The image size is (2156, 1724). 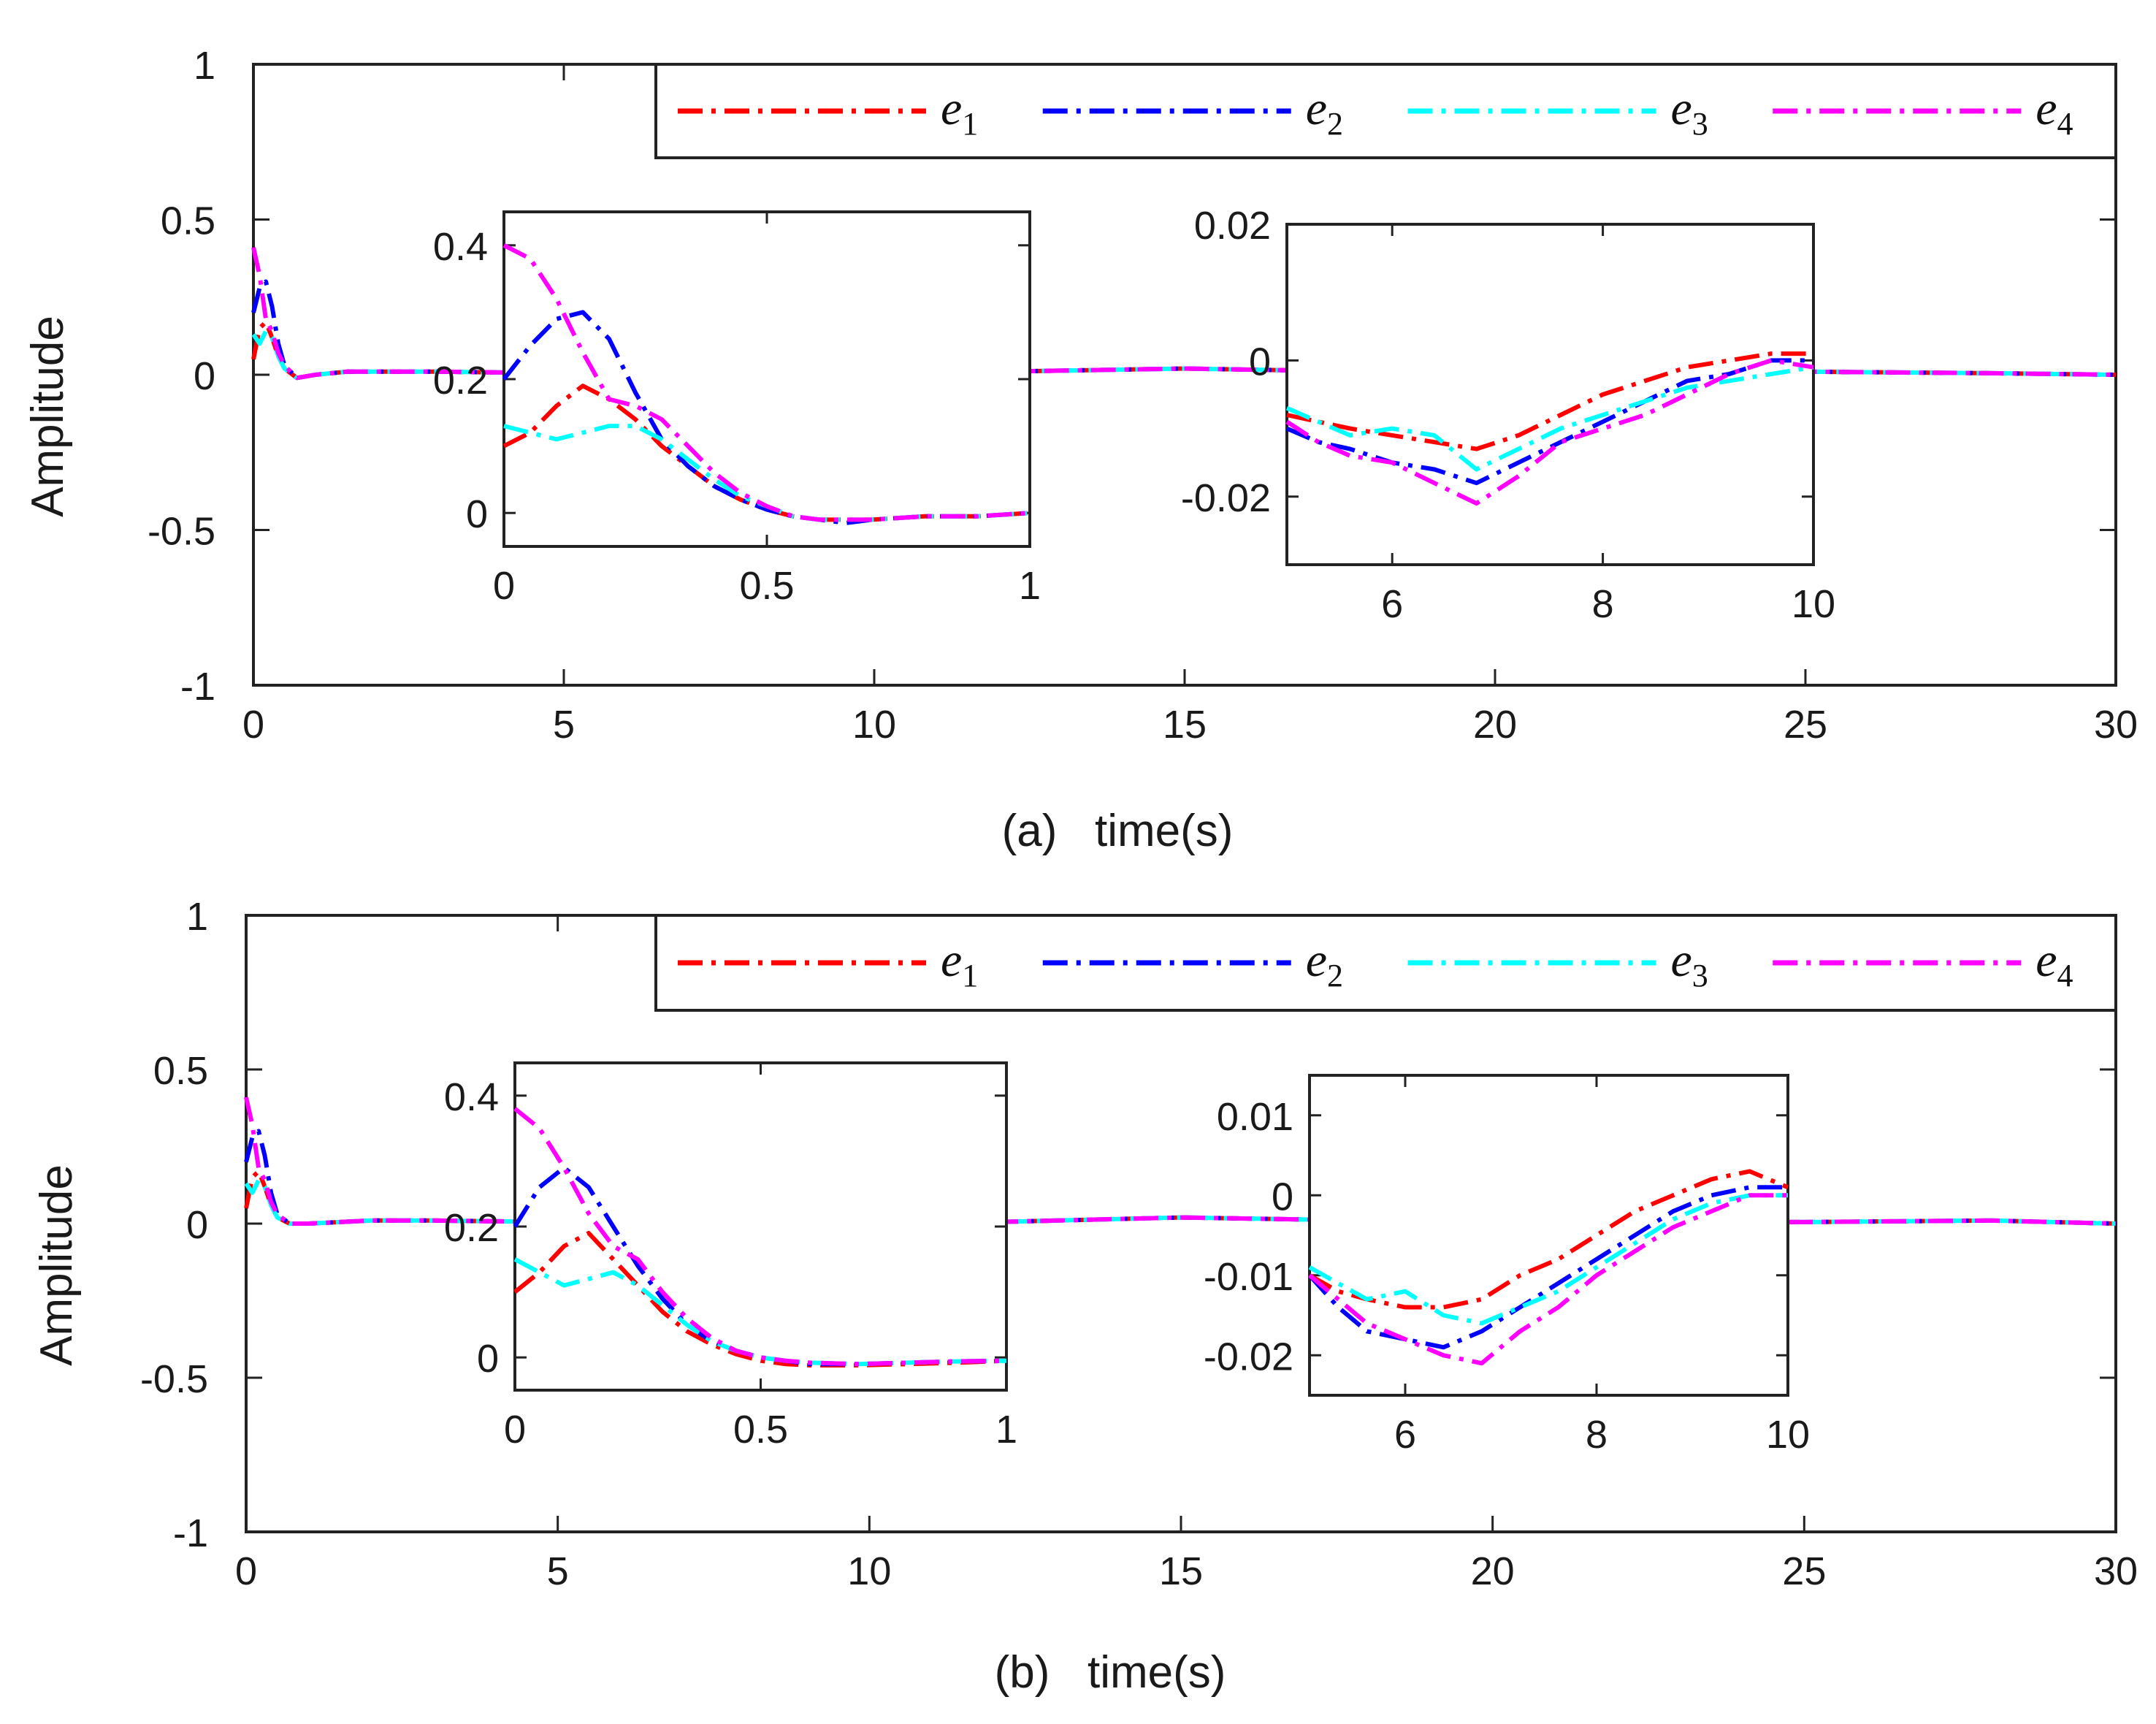 What do you see at coordinates (1233, 226) in the screenshot?
I see `inset-y-tick-label: 0.02` at bounding box center [1233, 226].